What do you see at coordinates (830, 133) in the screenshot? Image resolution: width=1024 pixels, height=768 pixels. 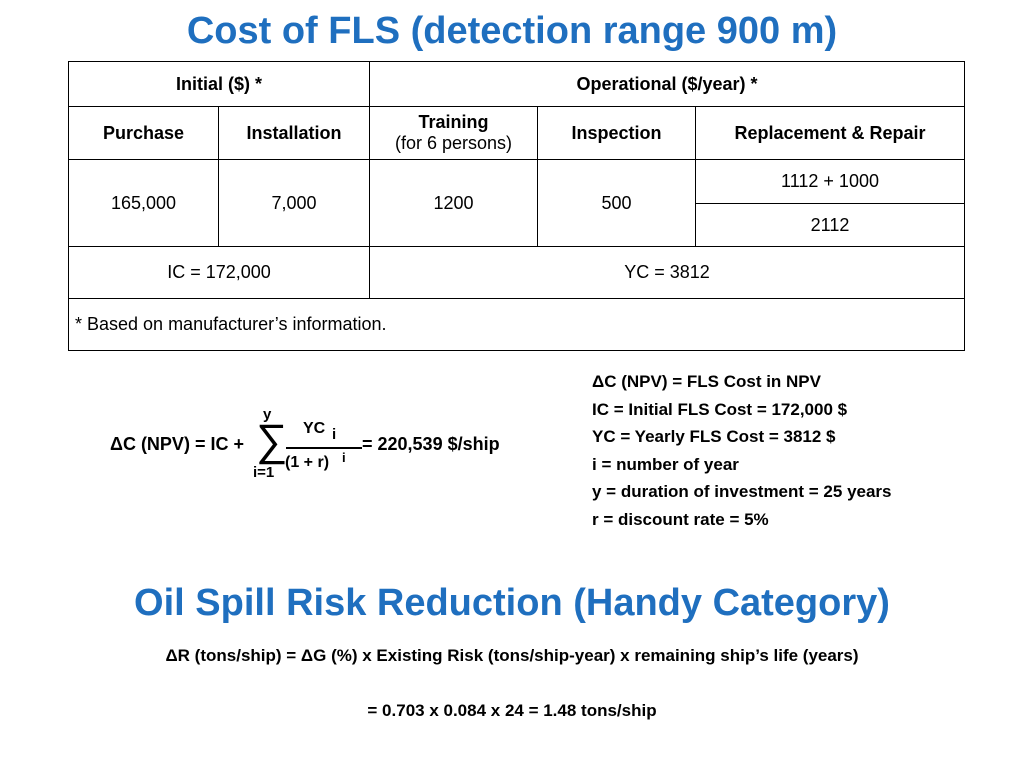 I see `replacement-header: Replacement & Repair` at bounding box center [830, 133].